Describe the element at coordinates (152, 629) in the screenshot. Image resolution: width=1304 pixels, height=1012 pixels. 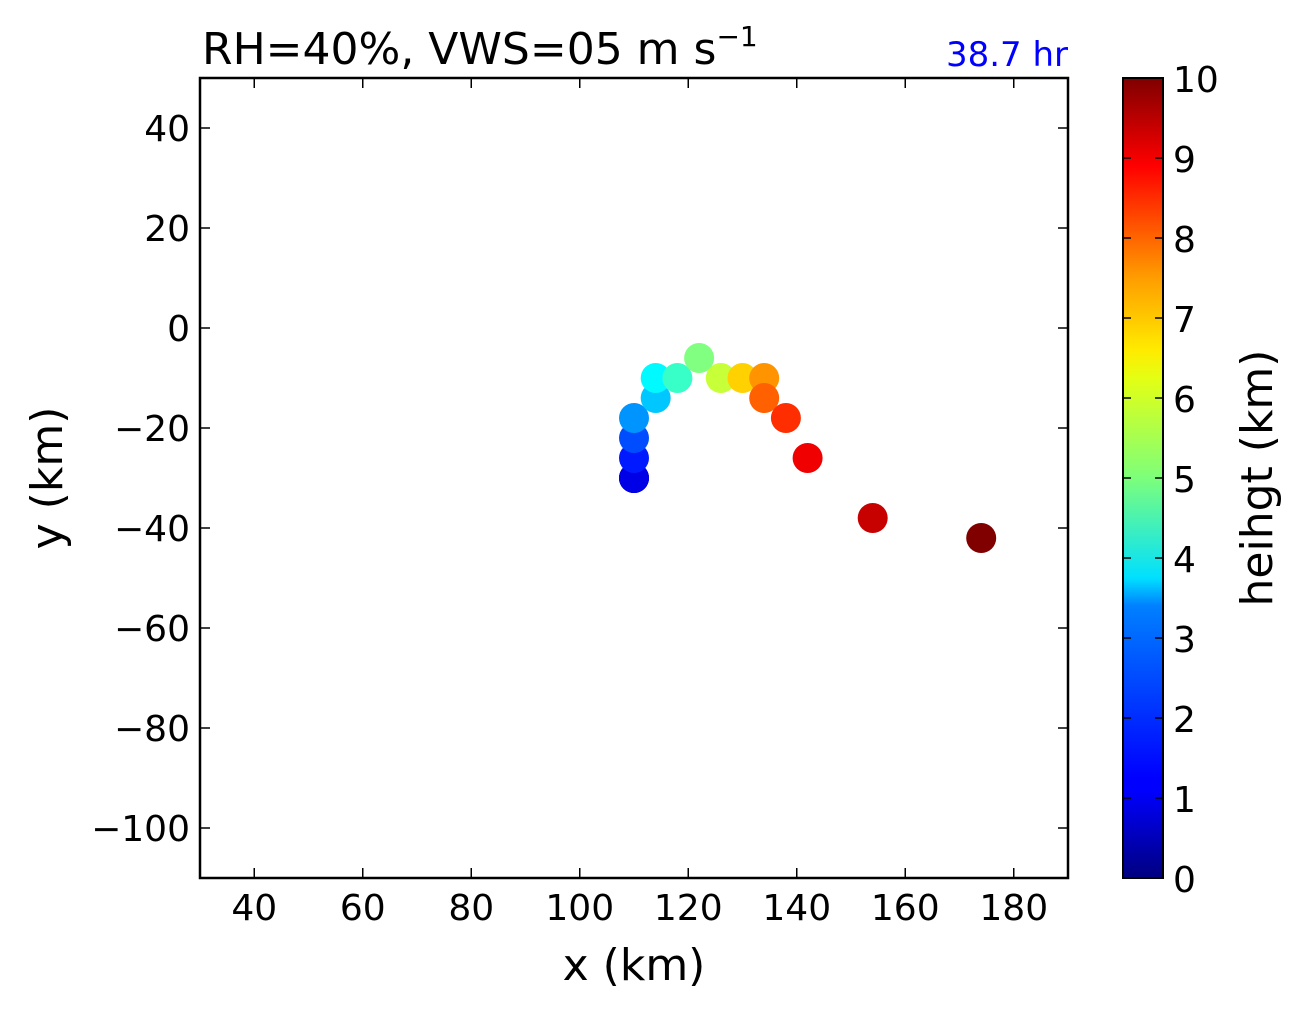
I see `y-tick-label: −60` at that location.